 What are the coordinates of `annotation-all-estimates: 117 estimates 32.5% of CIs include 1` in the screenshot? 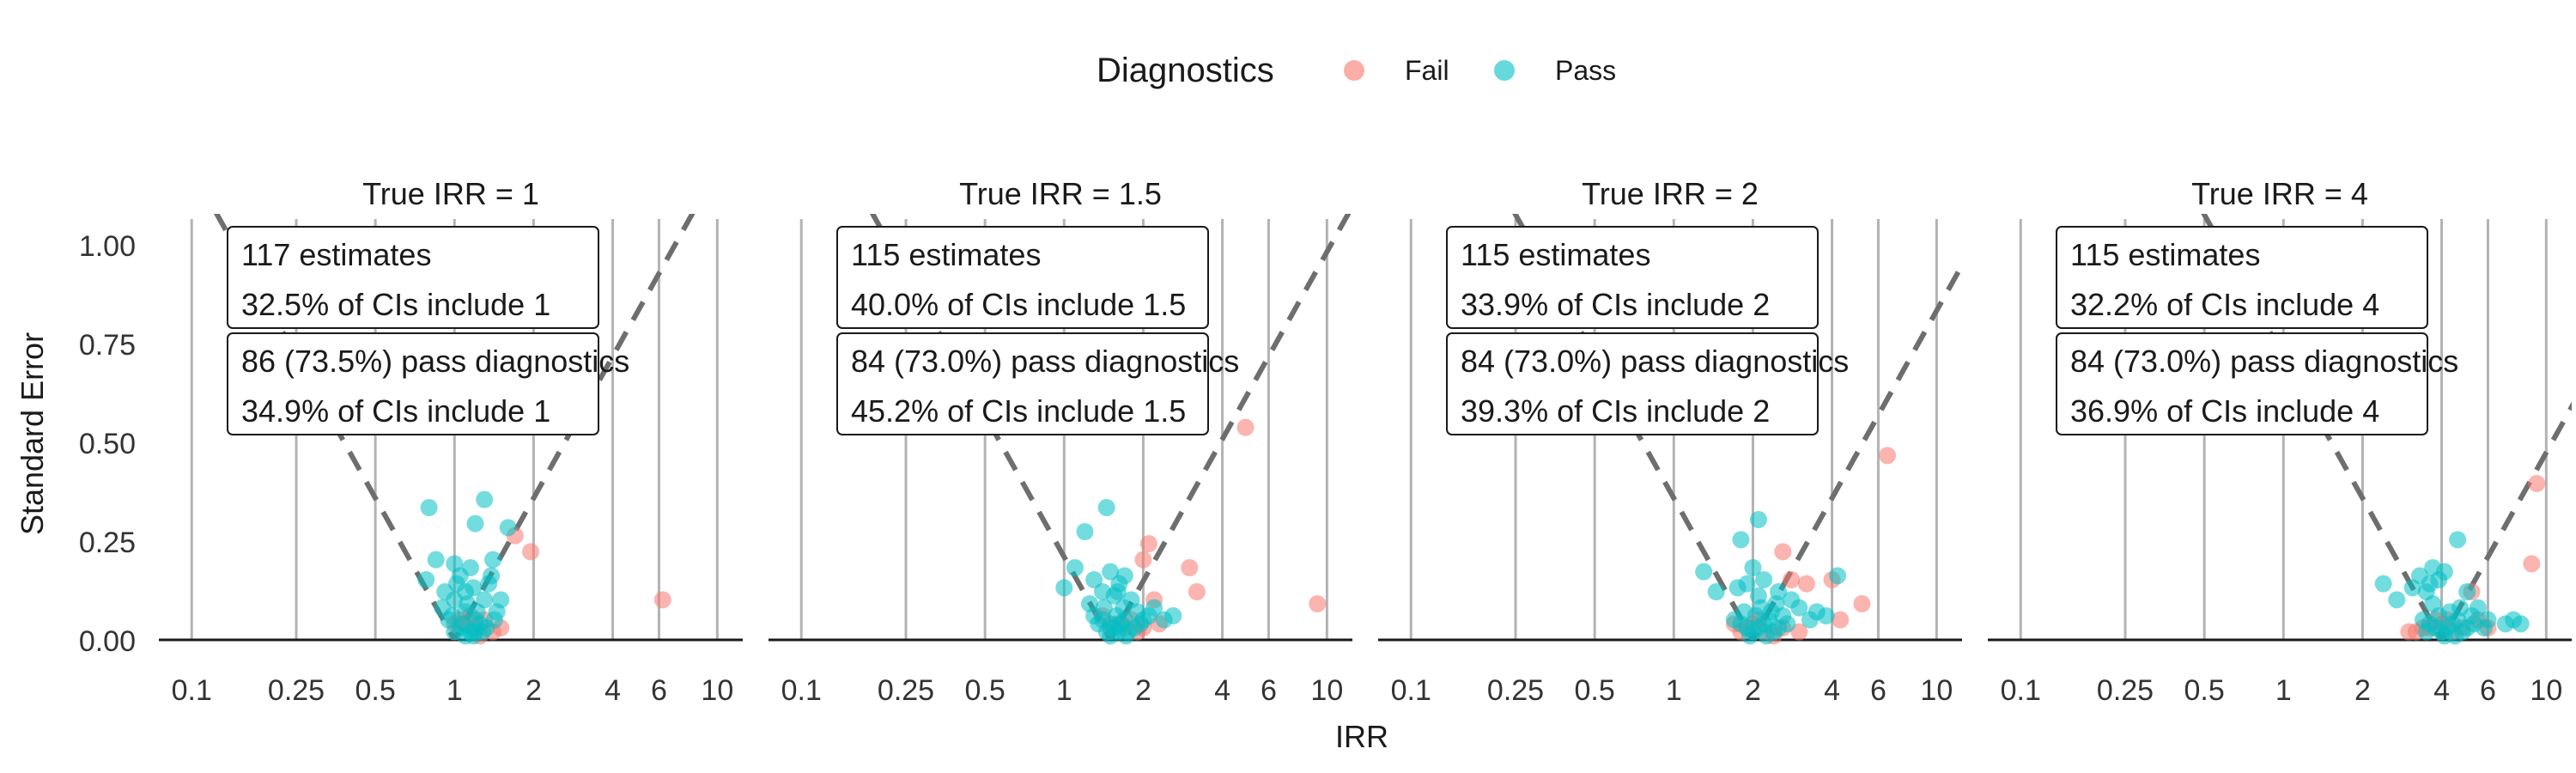 It's located at (413, 277).